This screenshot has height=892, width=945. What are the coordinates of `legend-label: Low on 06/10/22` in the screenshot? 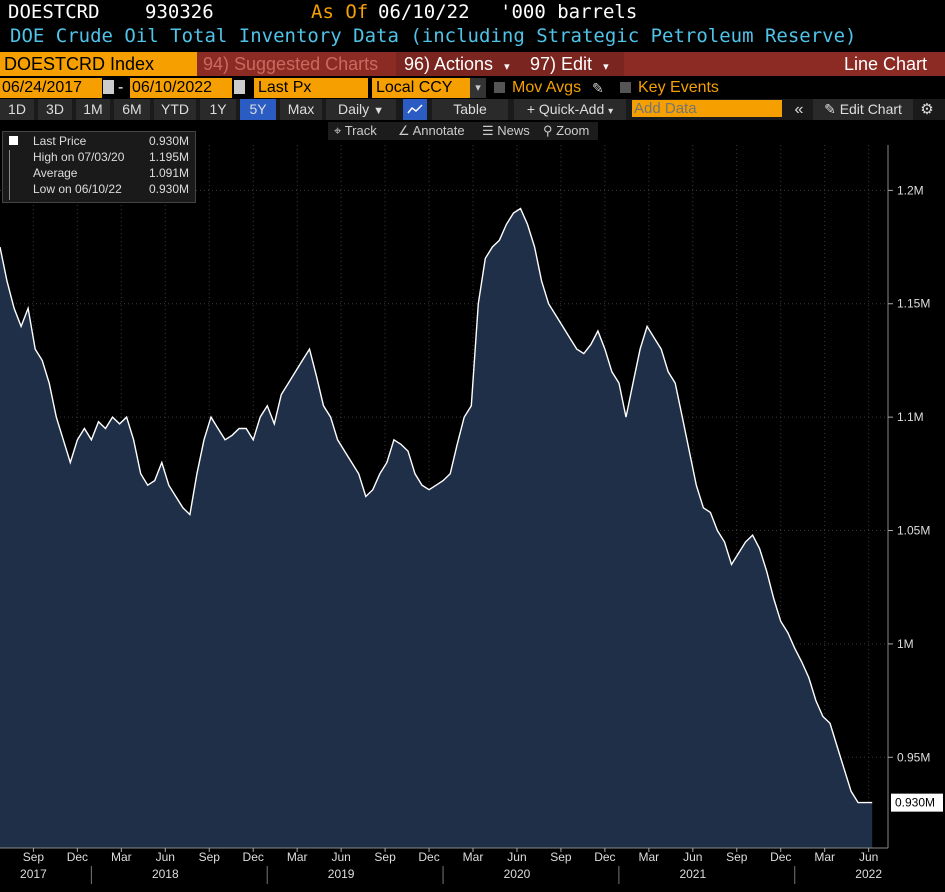 It's located at (77, 189).